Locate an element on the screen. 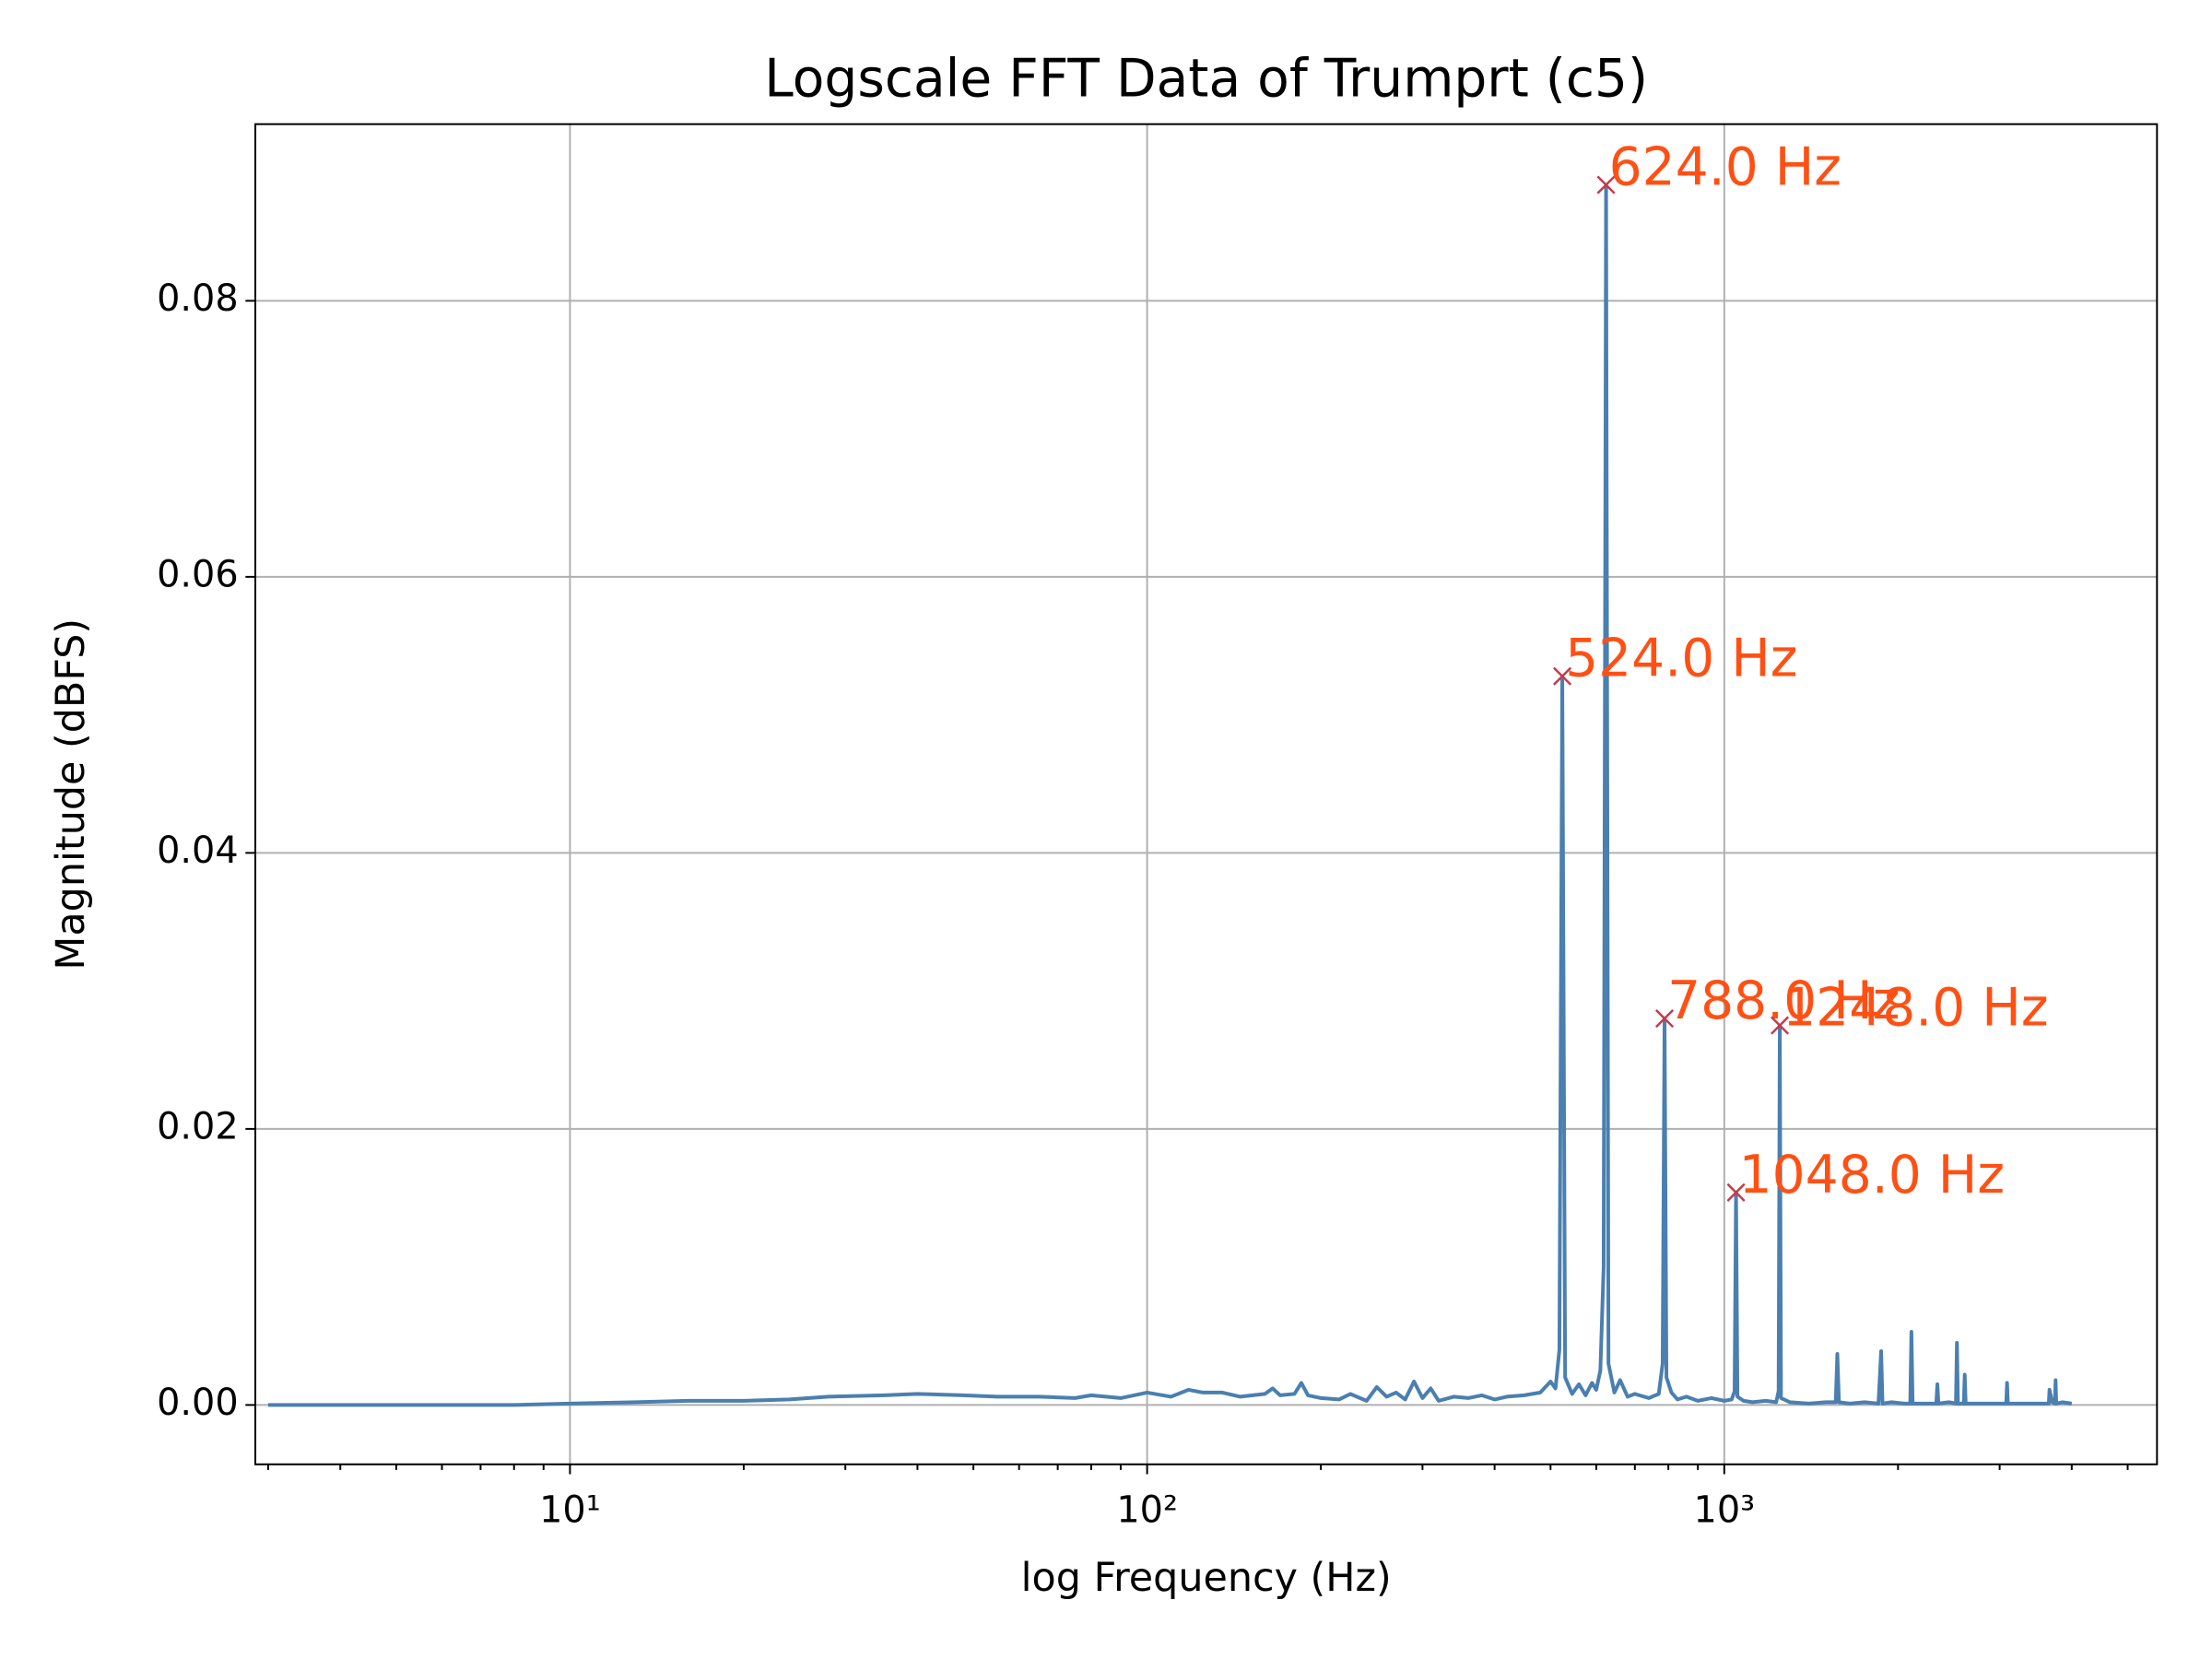  x-tick-label: 10¹ is located at coordinates (570, 1509).